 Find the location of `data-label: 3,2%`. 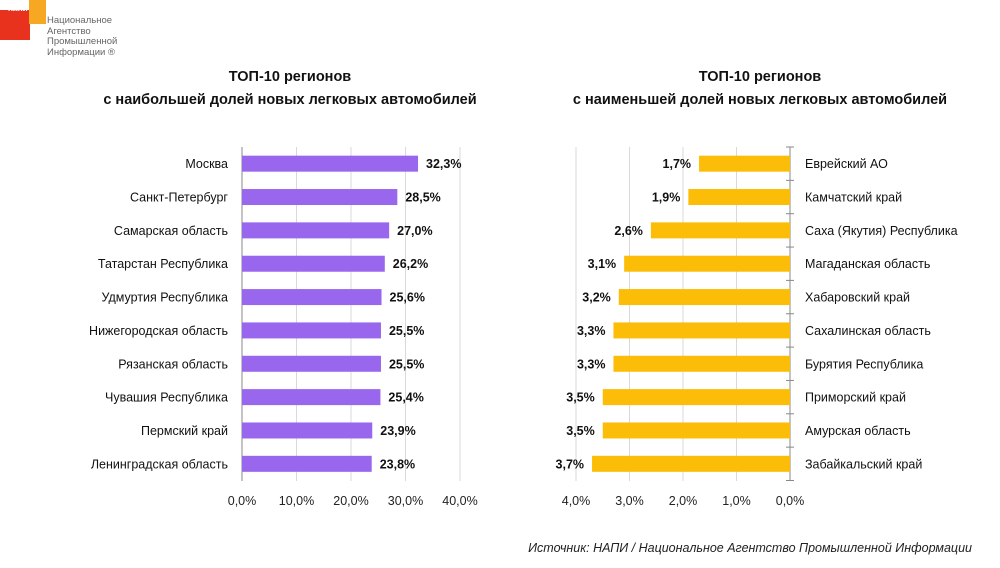

data-label: 3,2% is located at coordinates (596, 298).